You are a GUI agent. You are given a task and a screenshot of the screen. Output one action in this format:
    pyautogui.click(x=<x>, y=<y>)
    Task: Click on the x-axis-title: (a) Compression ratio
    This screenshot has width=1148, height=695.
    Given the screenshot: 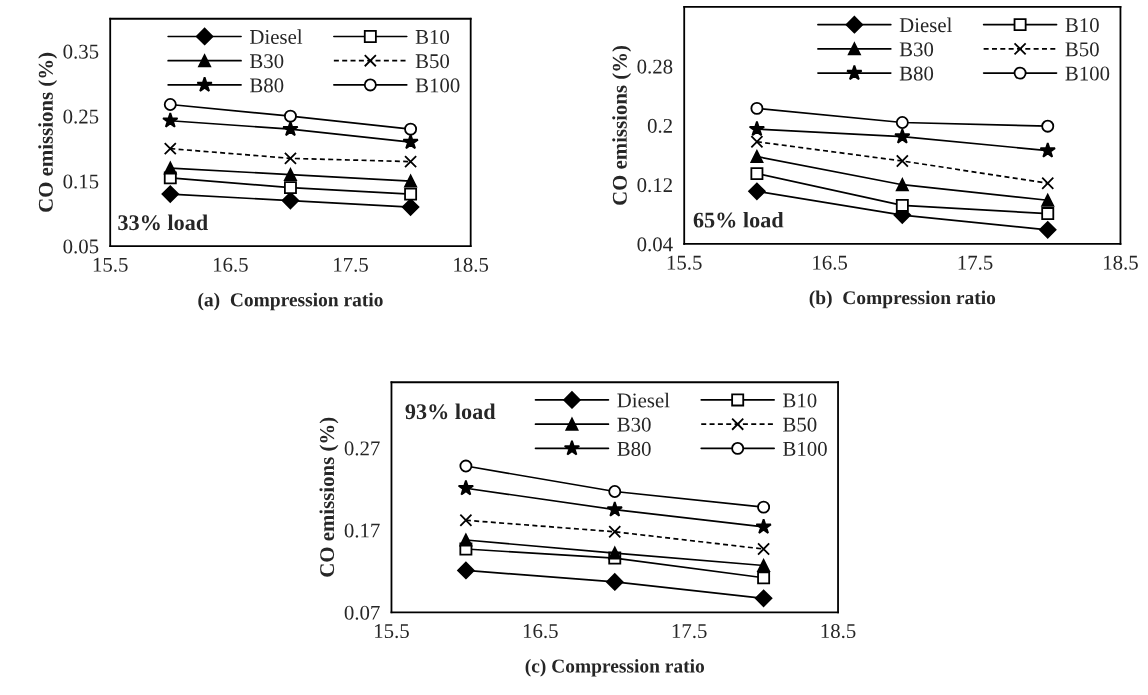 What is the action you would take?
    pyautogui.click(x=290, y=301)
    